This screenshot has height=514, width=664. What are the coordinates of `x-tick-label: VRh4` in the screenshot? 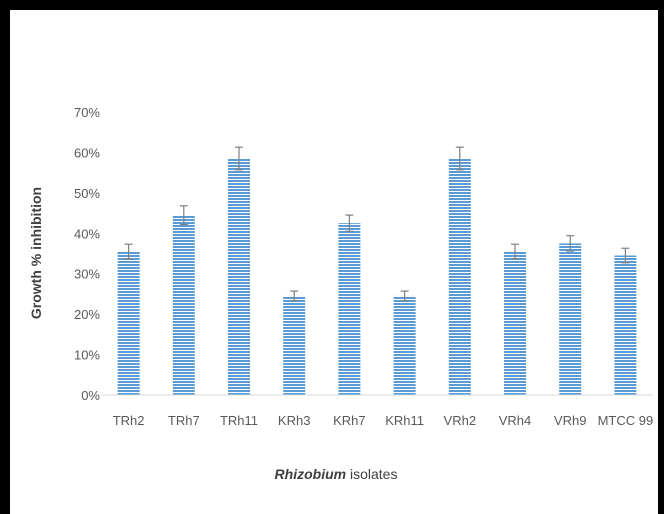 It's located at (515, 420).